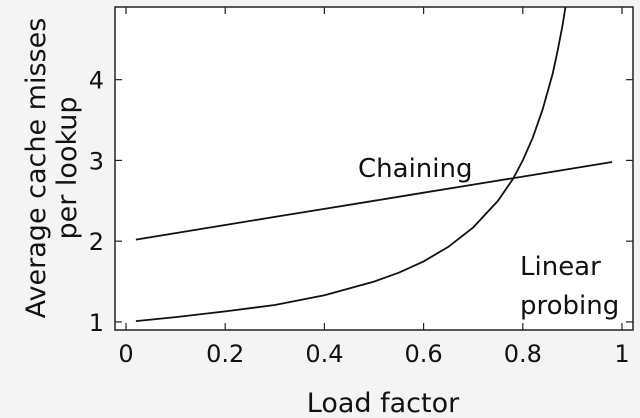 Image resolution: width=640 pixels, height=418 pixels. What do you see at coordinates (324, 354) in the screenshot?
I see `x-tick-label: 0.4` at bounding box center [324, 354].